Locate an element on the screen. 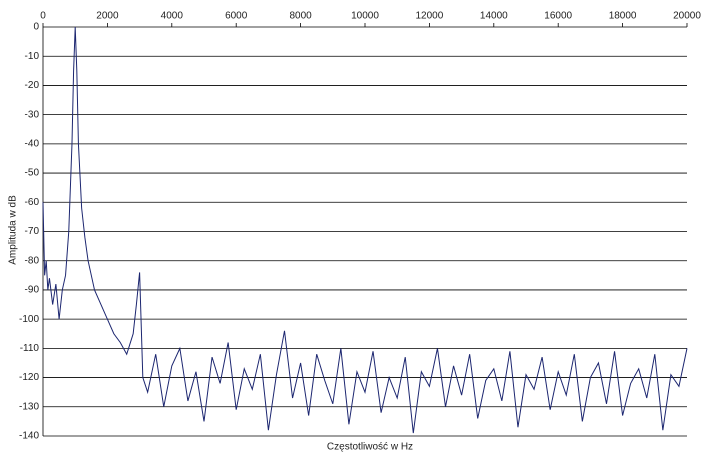 This screenshot has width=708, height=463. x-tick-label: 18000 is located at coordinates (623, 16).